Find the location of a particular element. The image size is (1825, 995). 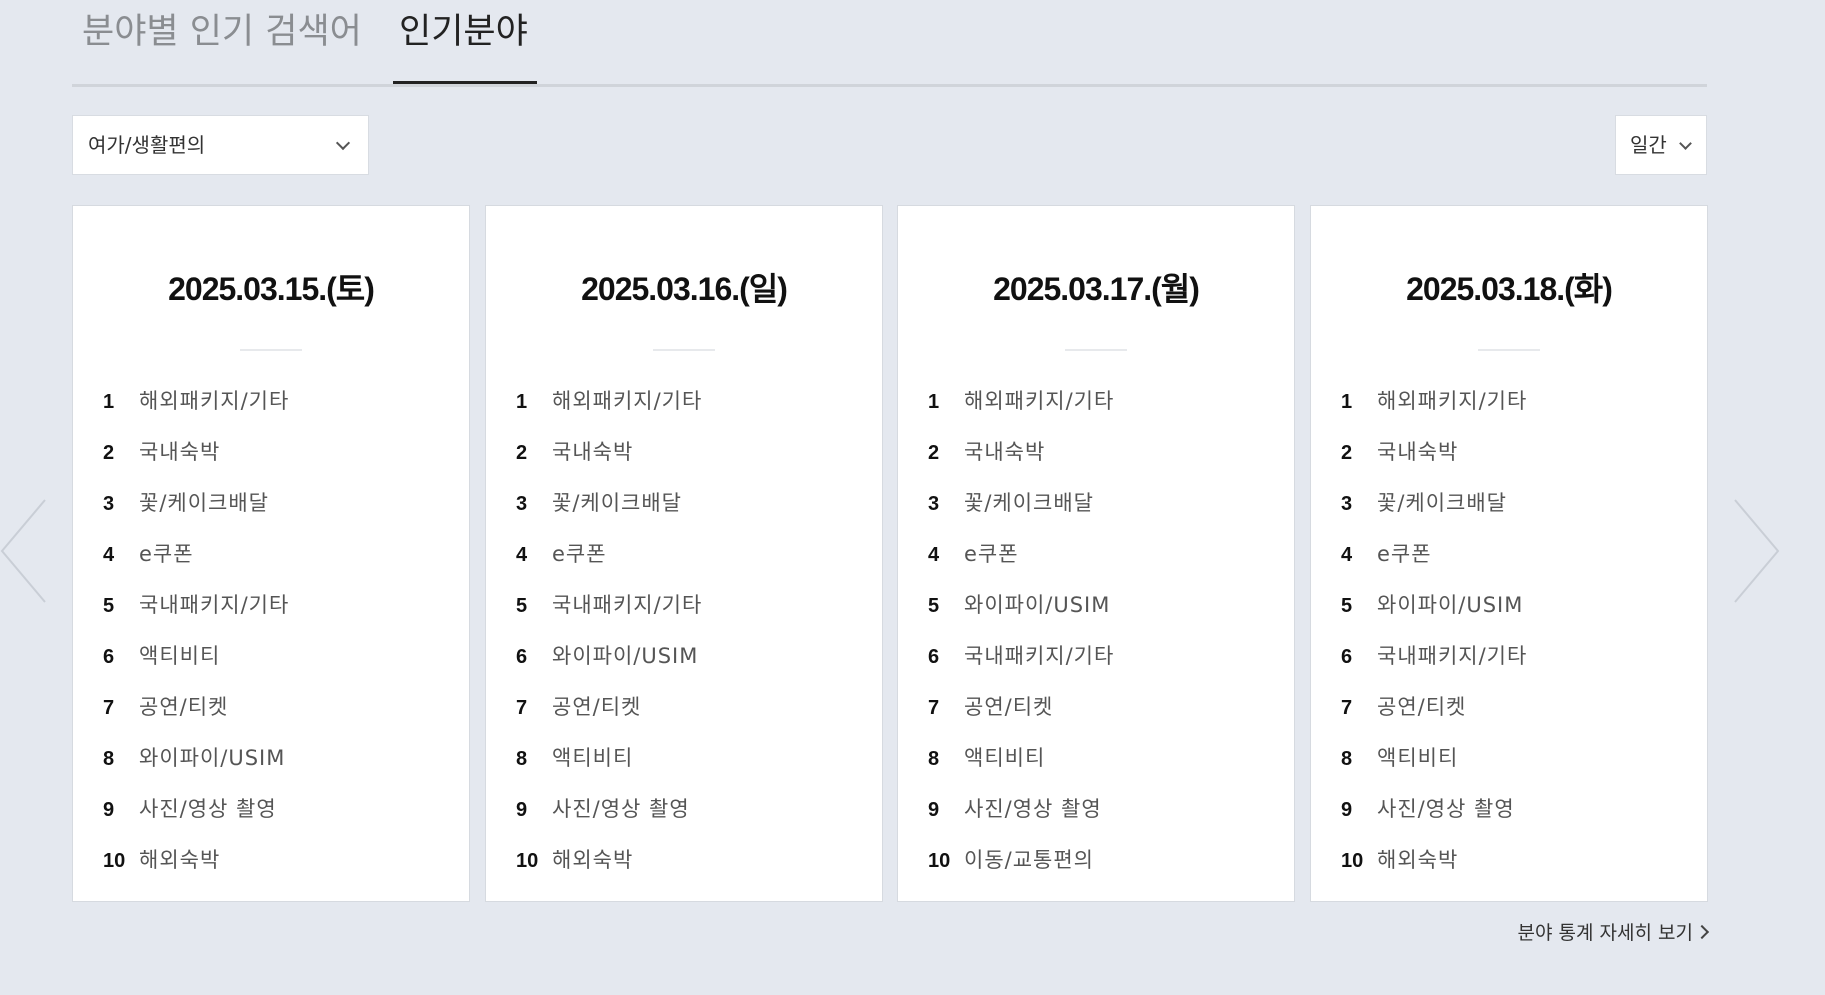

rank-category: 해외숙박 is located at coordinates (180, 860).